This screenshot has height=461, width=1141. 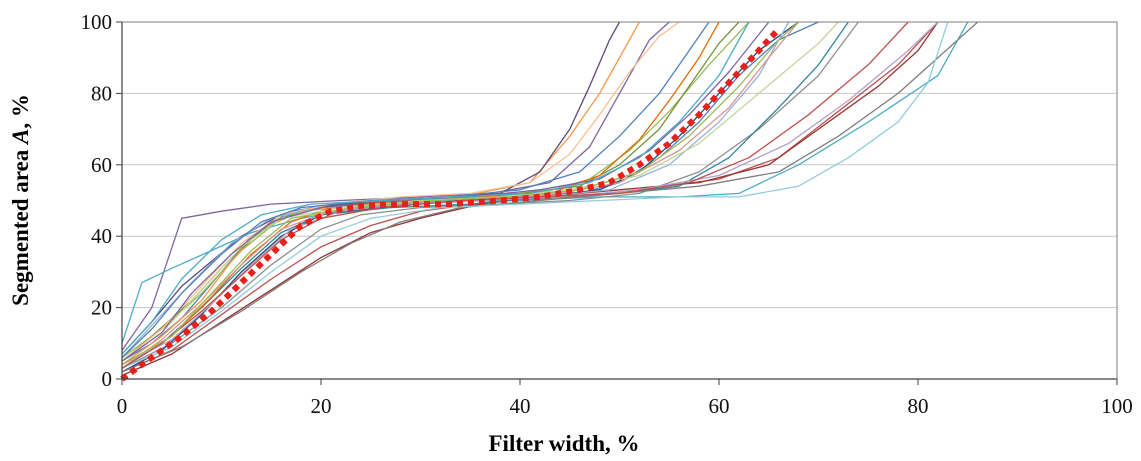 What do you see at coordinates (97, 22) in the screenshot?
I see `y-tick-label-100: 100` at bounding box center [97, 22].